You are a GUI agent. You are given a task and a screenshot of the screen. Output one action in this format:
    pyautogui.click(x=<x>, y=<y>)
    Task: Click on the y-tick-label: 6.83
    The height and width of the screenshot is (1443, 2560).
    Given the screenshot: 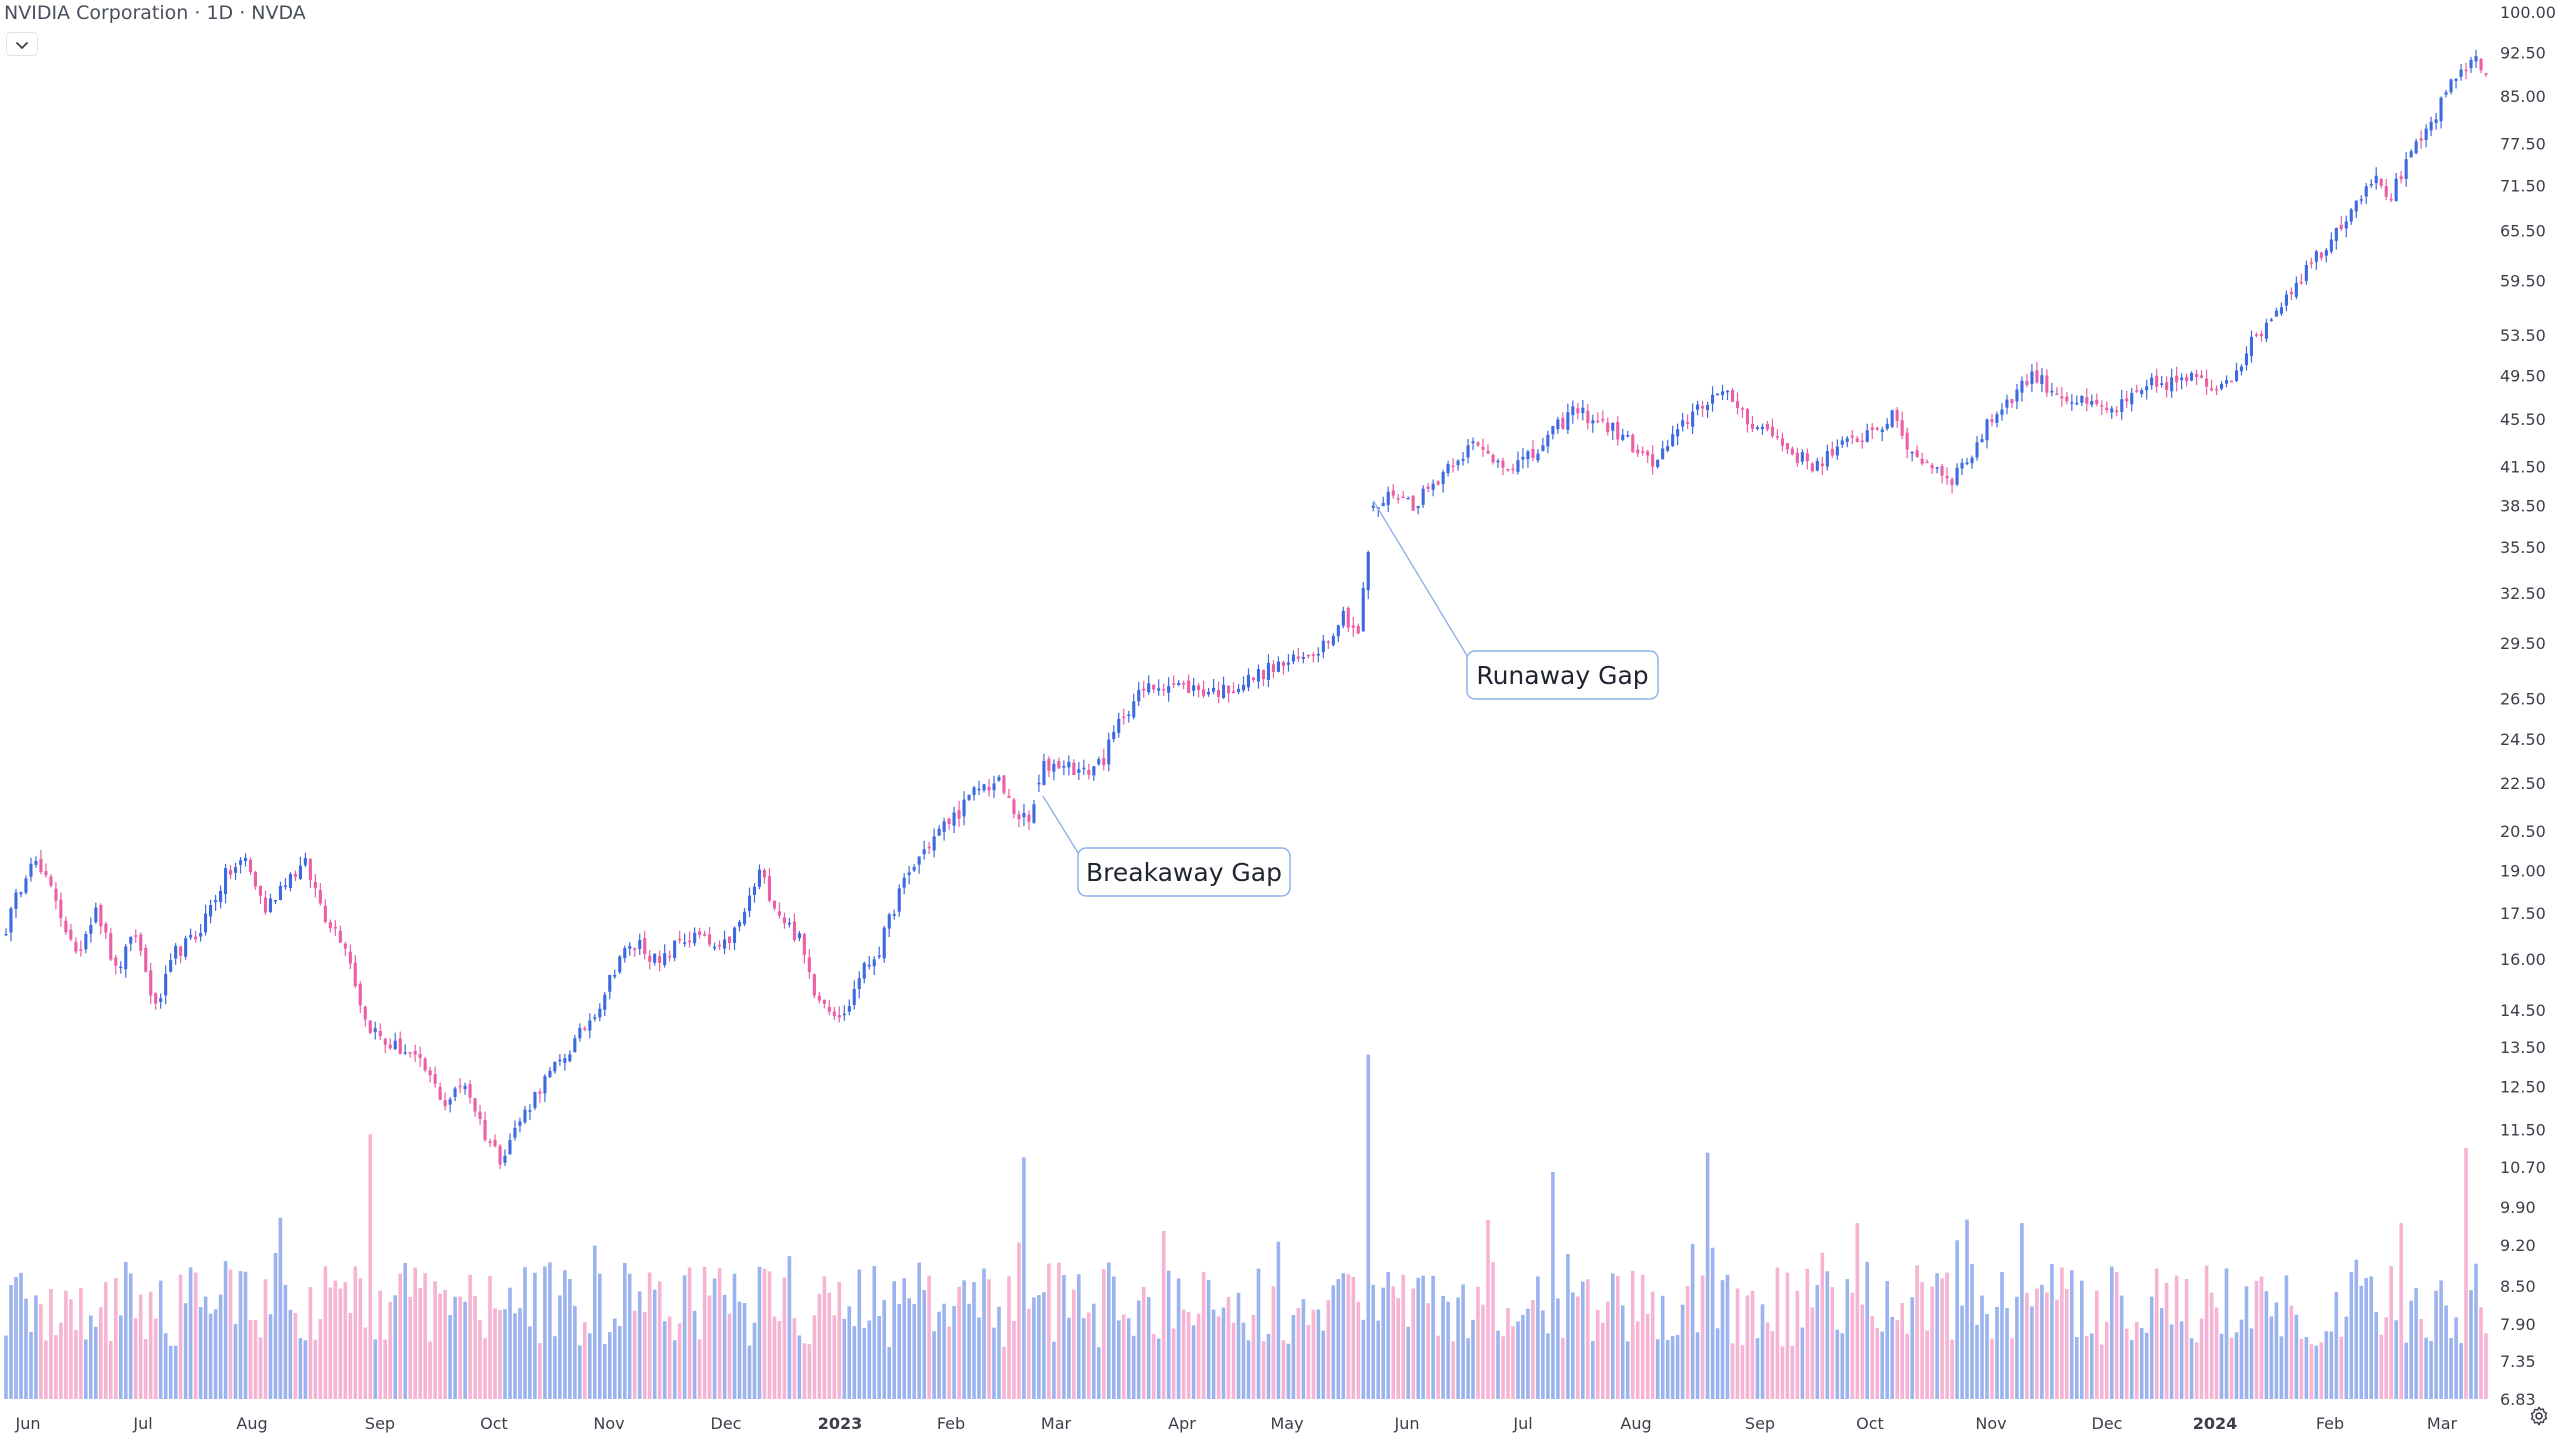 What is the action you would take?
    pyautogui.click(x=2518, y=1399)
    